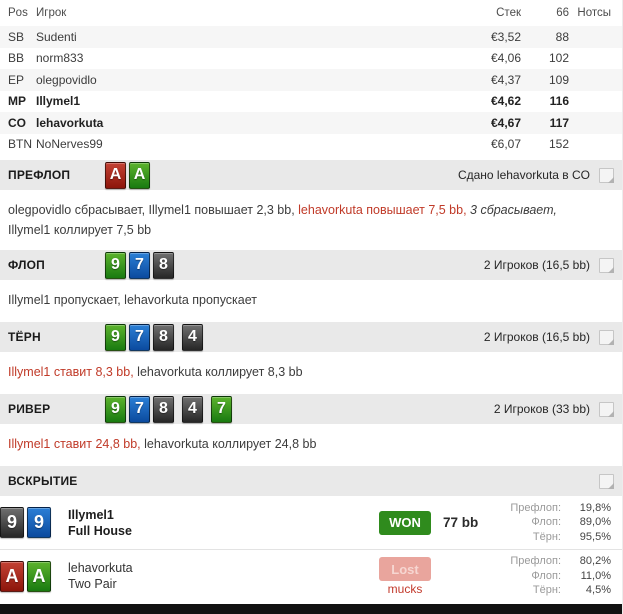  What do you see at coordinates (43, 481) in the screenshot?
I see `showdown-title: ВСКРЫТИЕ` at bounding box center [43, 481].